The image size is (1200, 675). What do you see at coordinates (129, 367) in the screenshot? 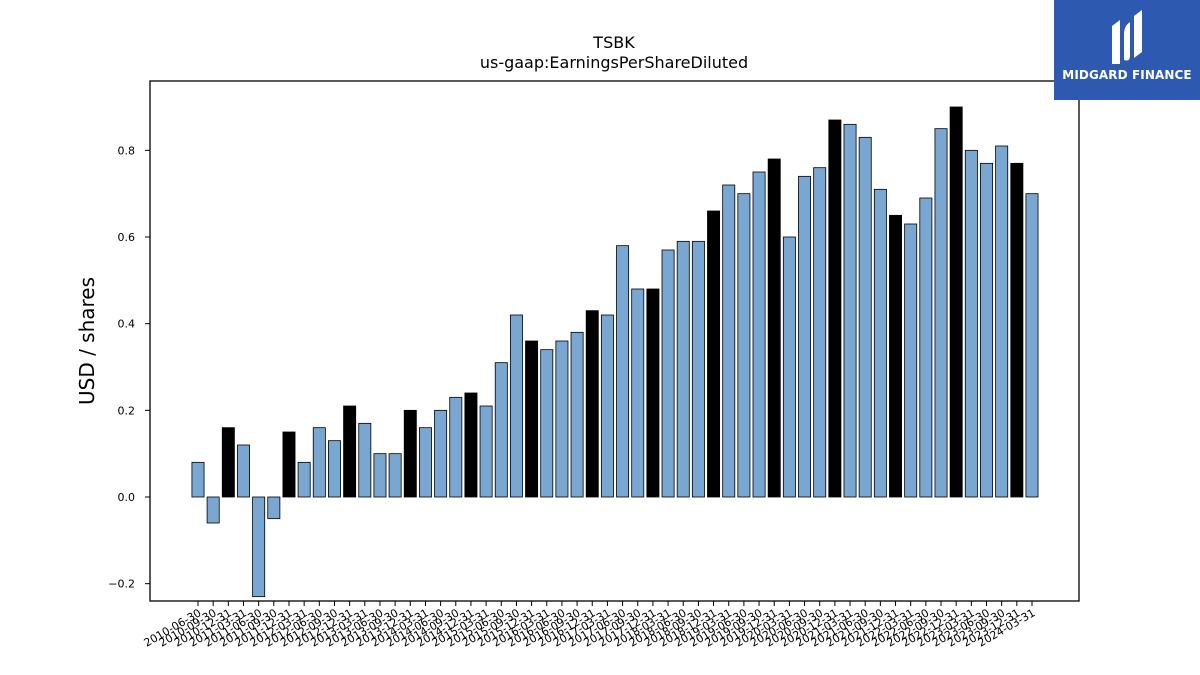
I see `y-axis: −0.2 0.0 0.2 0.4 0.6 0.8` at bounding box center [129, 367].